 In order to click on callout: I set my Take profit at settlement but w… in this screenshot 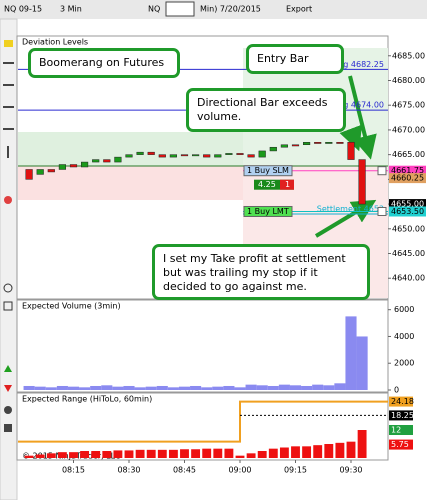, I will do `click(261, 272)`.